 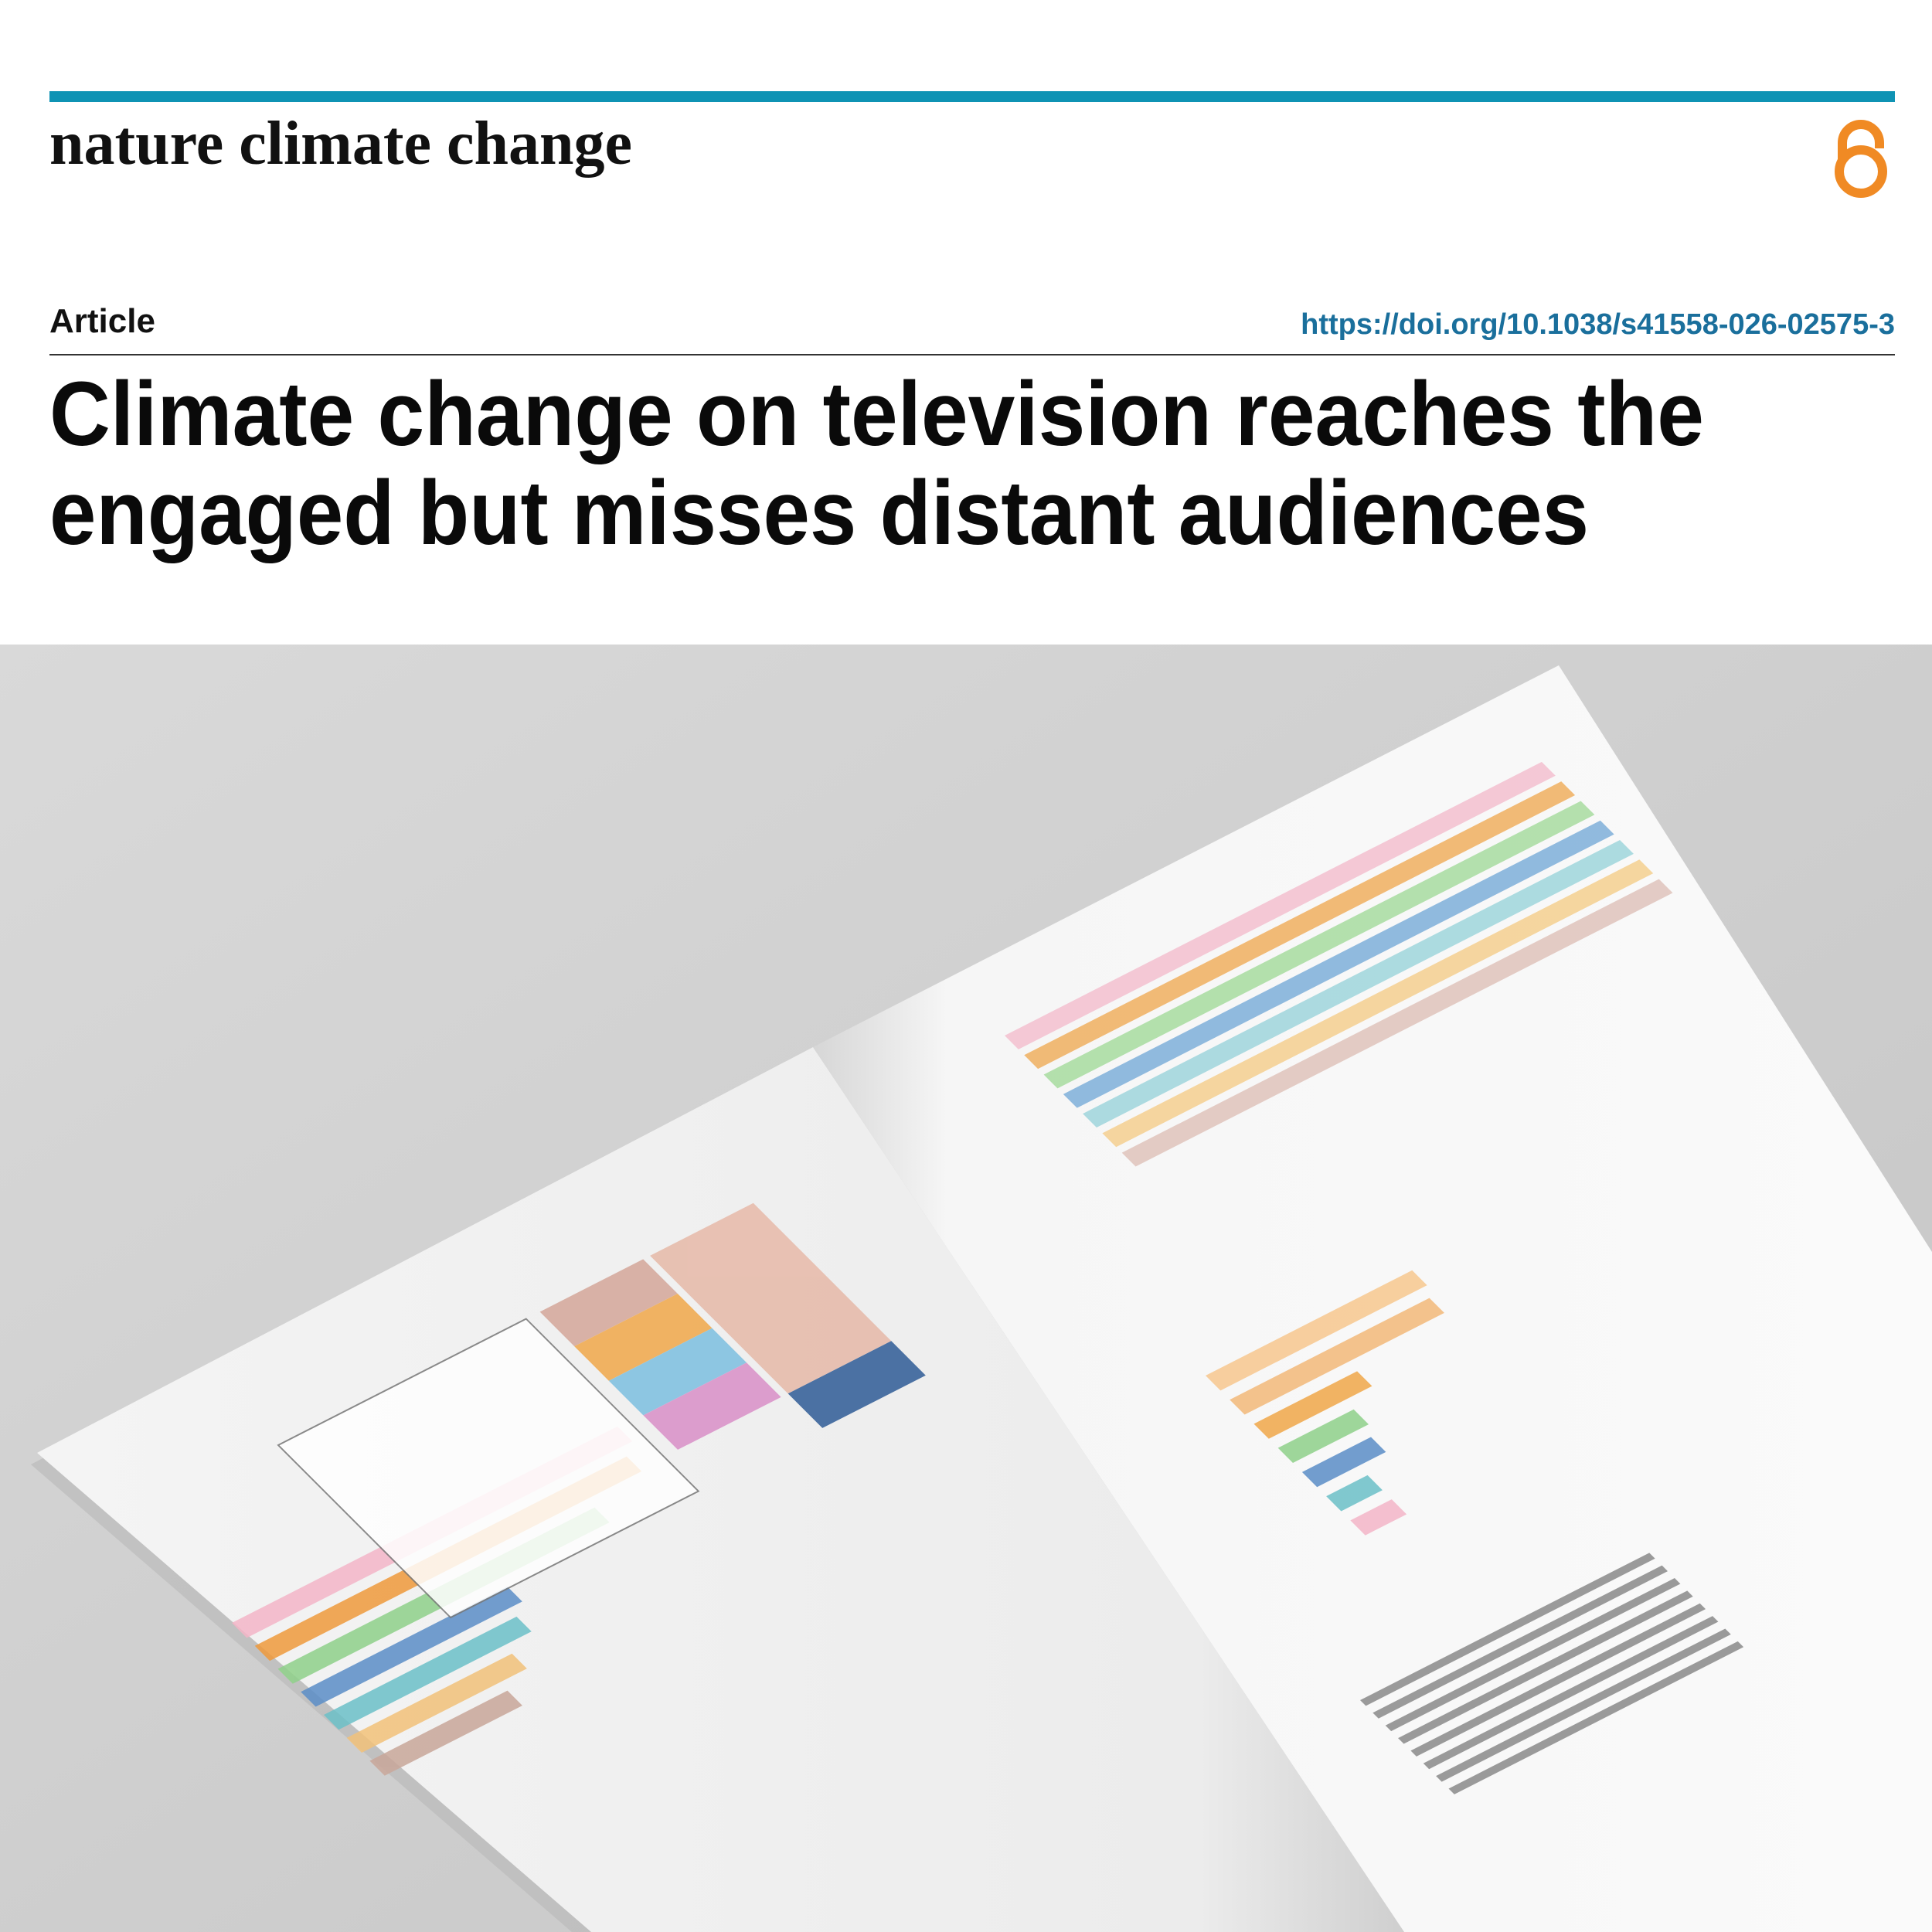 I want to click on title-line: engaged but misses distant audiences, so click(x=819, y=513).